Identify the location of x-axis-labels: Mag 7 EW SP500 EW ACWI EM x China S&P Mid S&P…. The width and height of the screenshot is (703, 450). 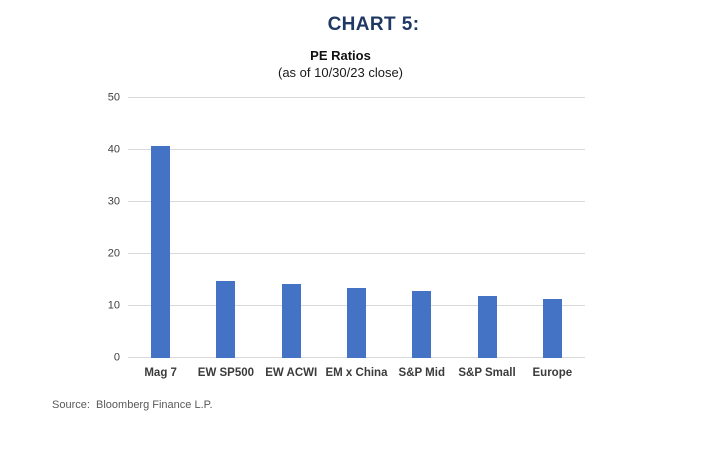
(356, 373).